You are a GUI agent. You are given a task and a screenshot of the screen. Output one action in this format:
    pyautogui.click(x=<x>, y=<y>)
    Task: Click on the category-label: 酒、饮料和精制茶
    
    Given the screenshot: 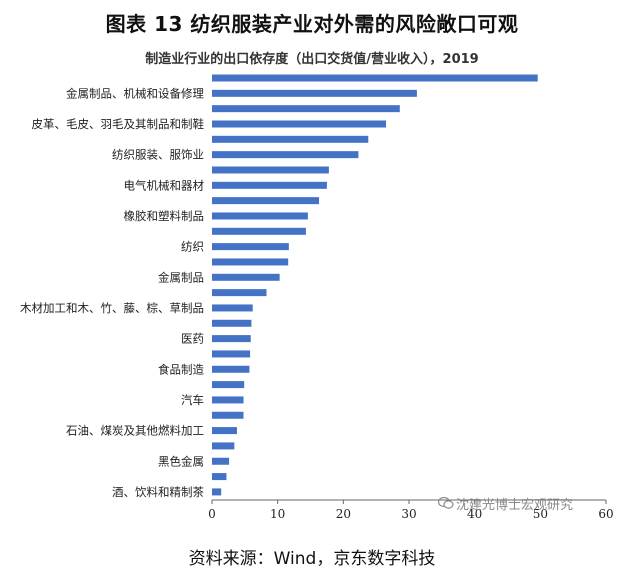 What is the action you would take?
    pyautogui.click(x=158, y=492)
    